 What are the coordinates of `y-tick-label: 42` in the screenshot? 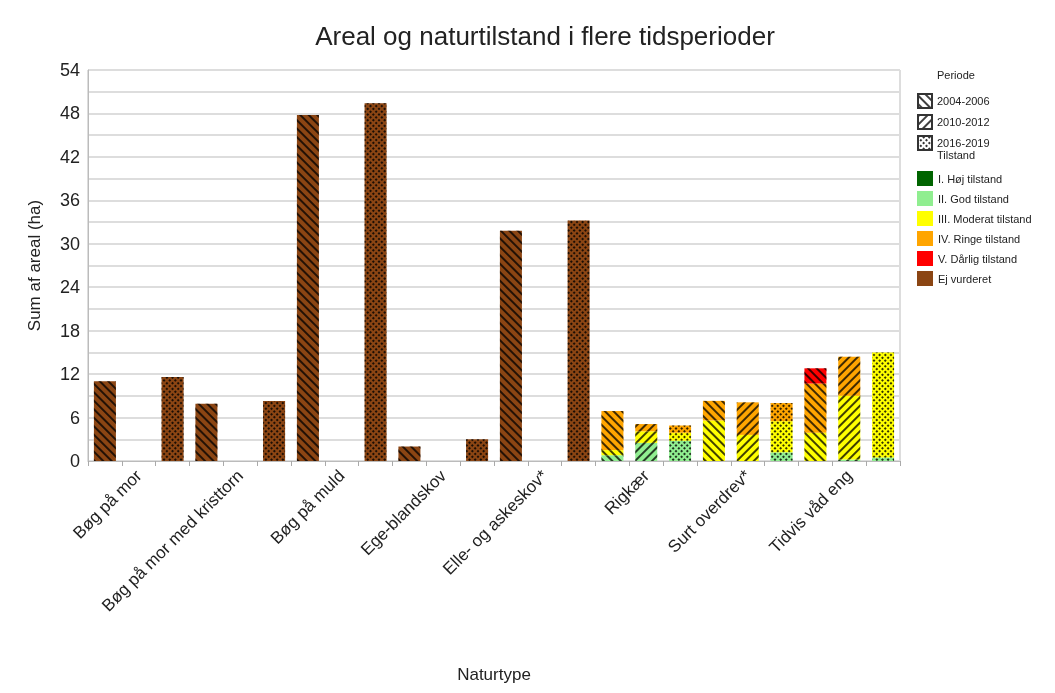 It's located at (69, 156).